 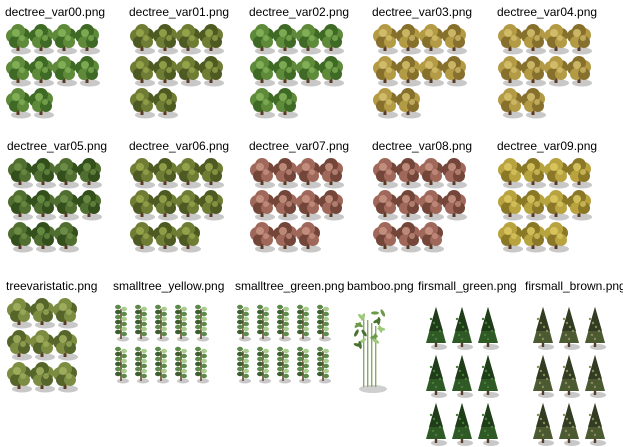 I want to click on sheet-label: firsmall_brown.png, so click(x=574, y=286).